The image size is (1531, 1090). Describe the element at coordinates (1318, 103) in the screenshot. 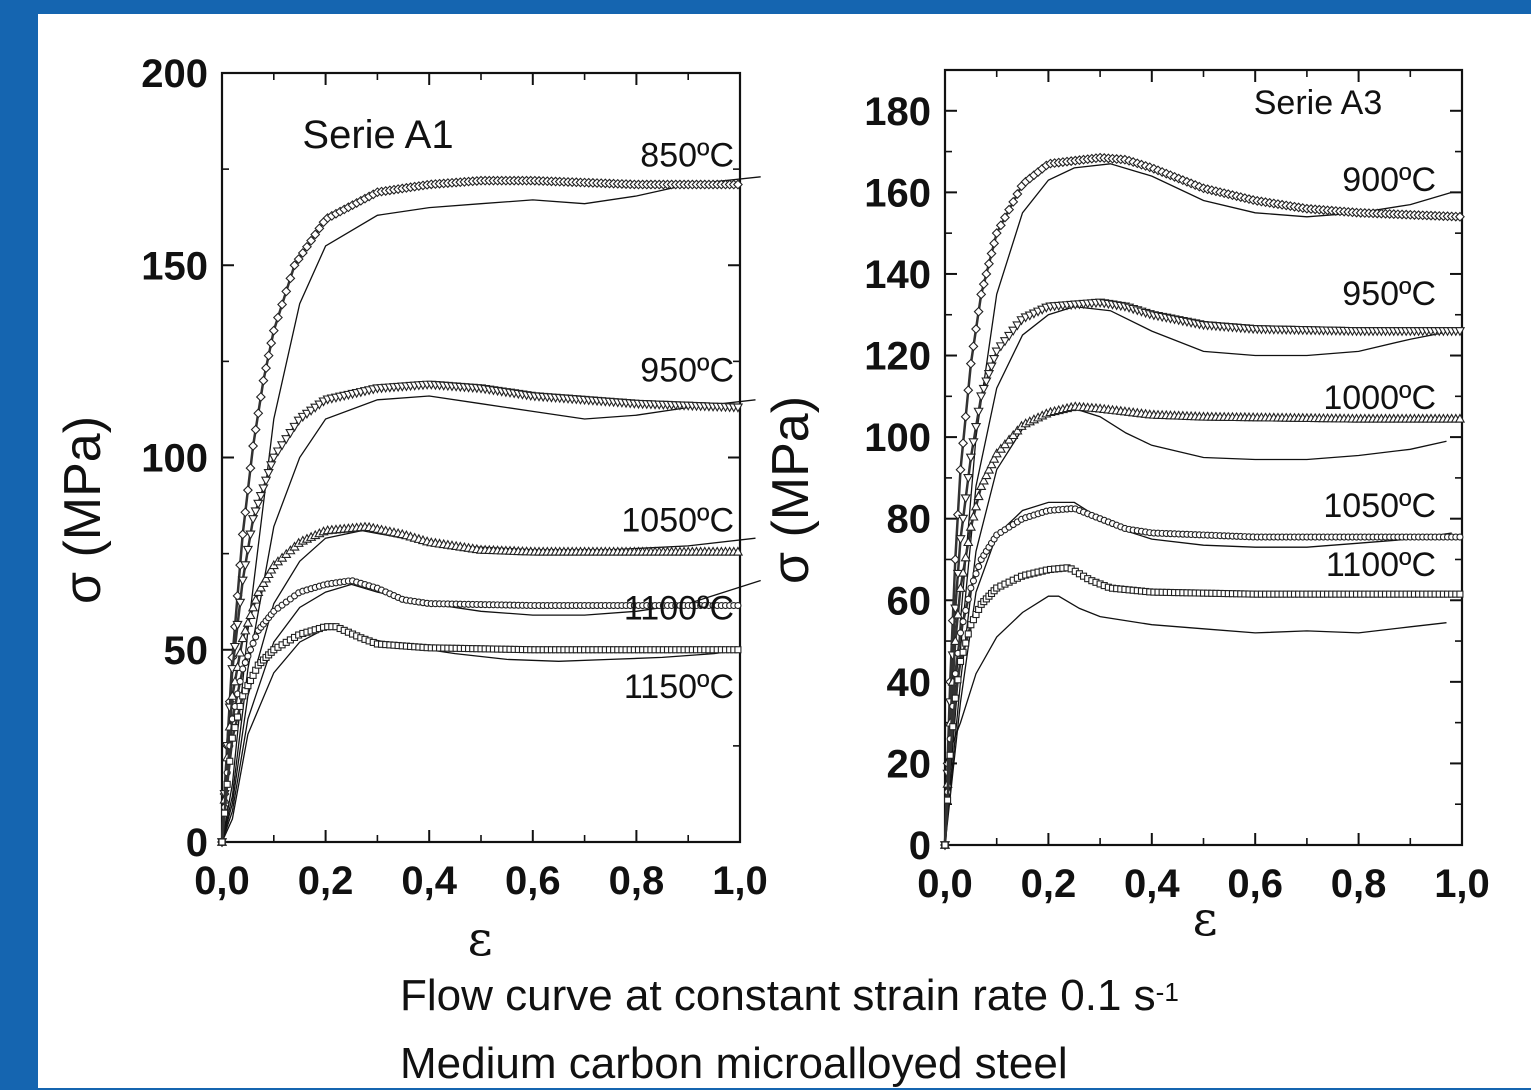

I see `chart-title: Serie A3` at that location.